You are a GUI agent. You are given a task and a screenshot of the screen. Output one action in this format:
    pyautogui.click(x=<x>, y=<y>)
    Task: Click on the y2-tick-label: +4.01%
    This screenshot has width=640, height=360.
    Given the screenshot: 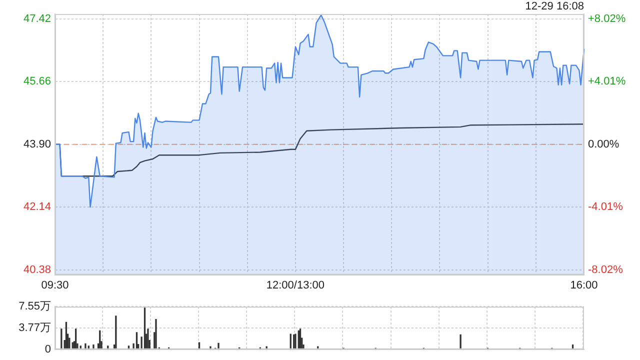 What is the action you would take?
    pyautogui.click(x=607, y=82)
    